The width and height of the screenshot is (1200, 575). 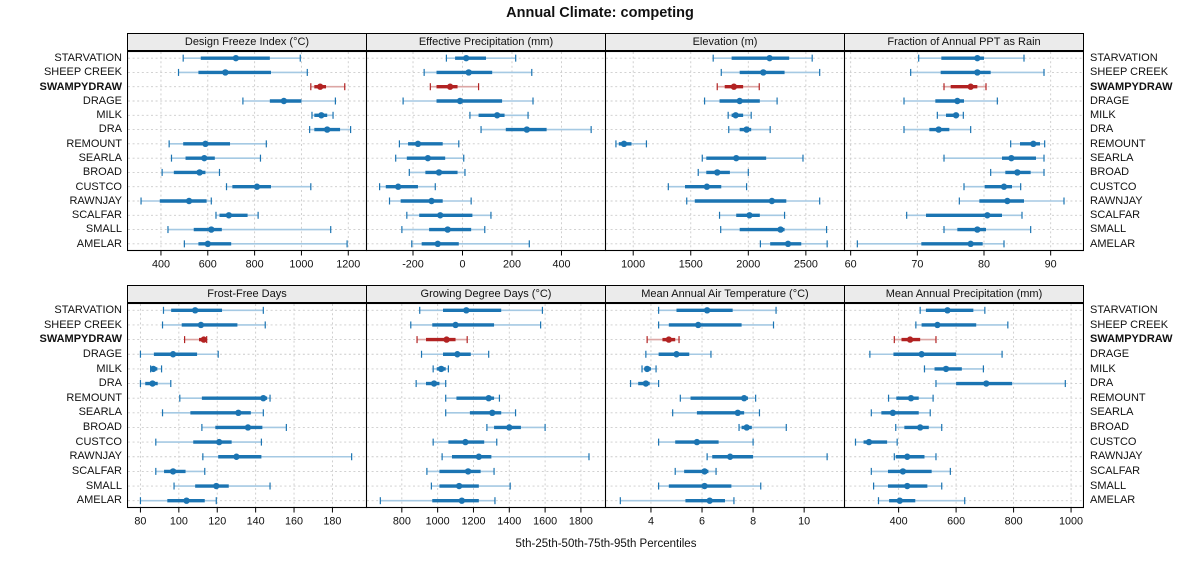 I want to click on x-axis: 400 600 800 1000, so click(x=986, y=518).